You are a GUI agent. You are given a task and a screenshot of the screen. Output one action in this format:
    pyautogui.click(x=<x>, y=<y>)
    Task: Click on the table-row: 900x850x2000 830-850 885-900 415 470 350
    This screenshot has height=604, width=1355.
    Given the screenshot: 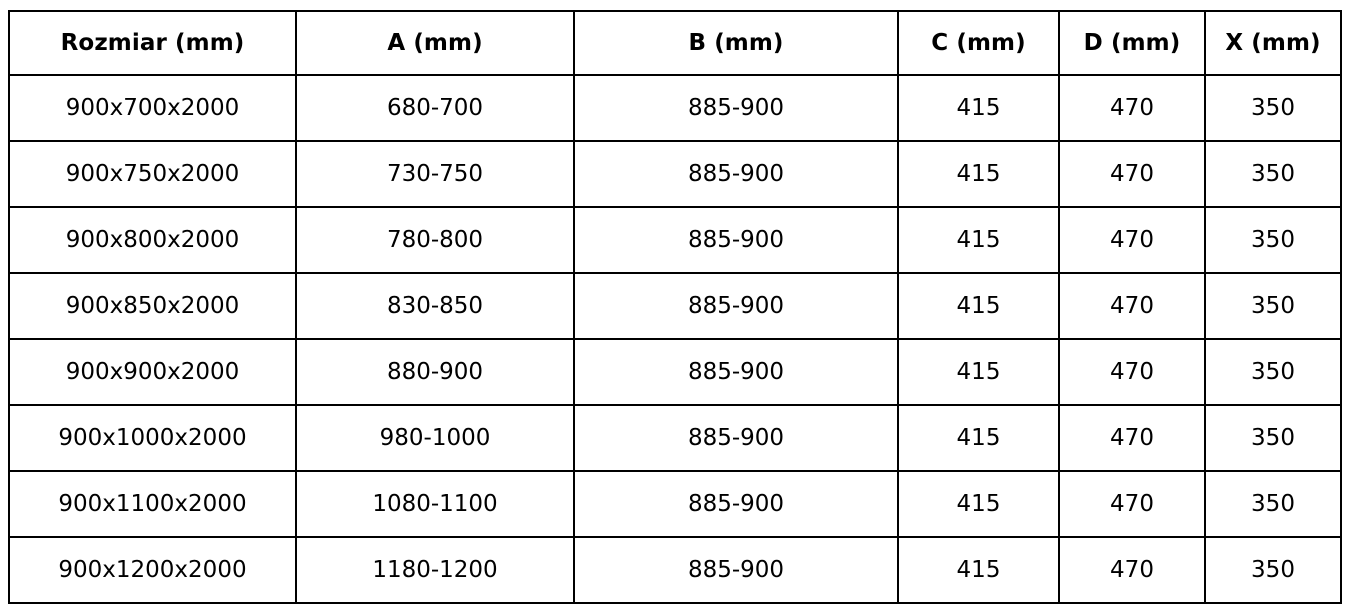 What is the action you would take?
    pyautogui.click(x=675, y=306)
    